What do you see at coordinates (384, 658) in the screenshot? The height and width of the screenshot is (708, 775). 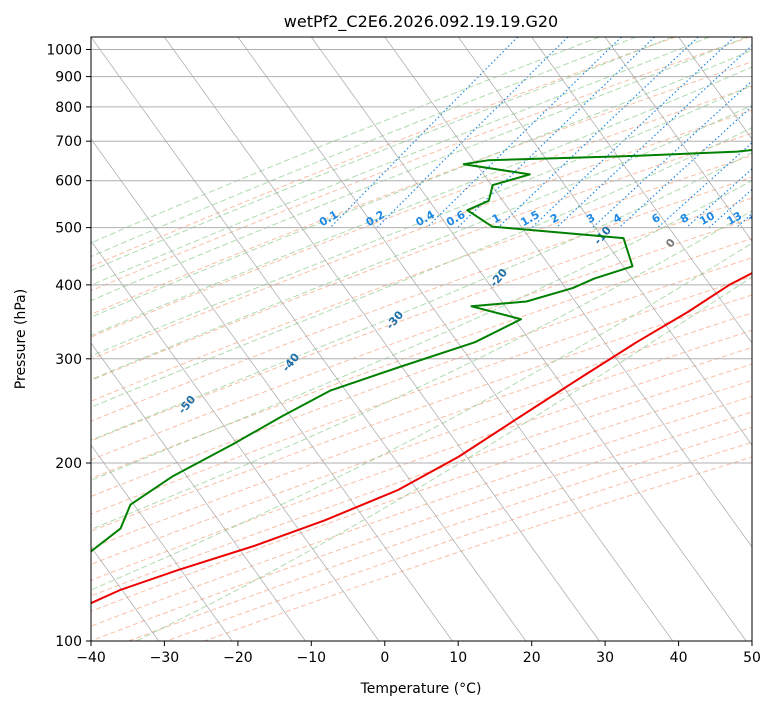 I see `x-tick-label: 0` at bounding box center [384, 658].